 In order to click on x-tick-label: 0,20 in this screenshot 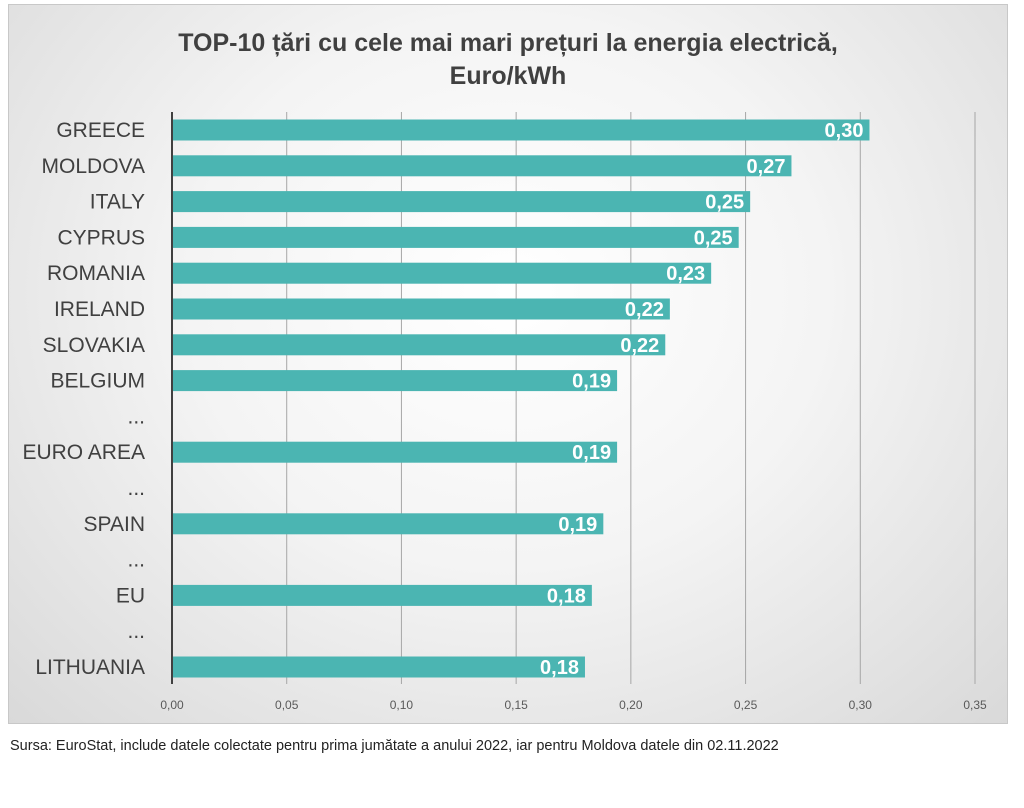, I will do `click(631, 705)`.